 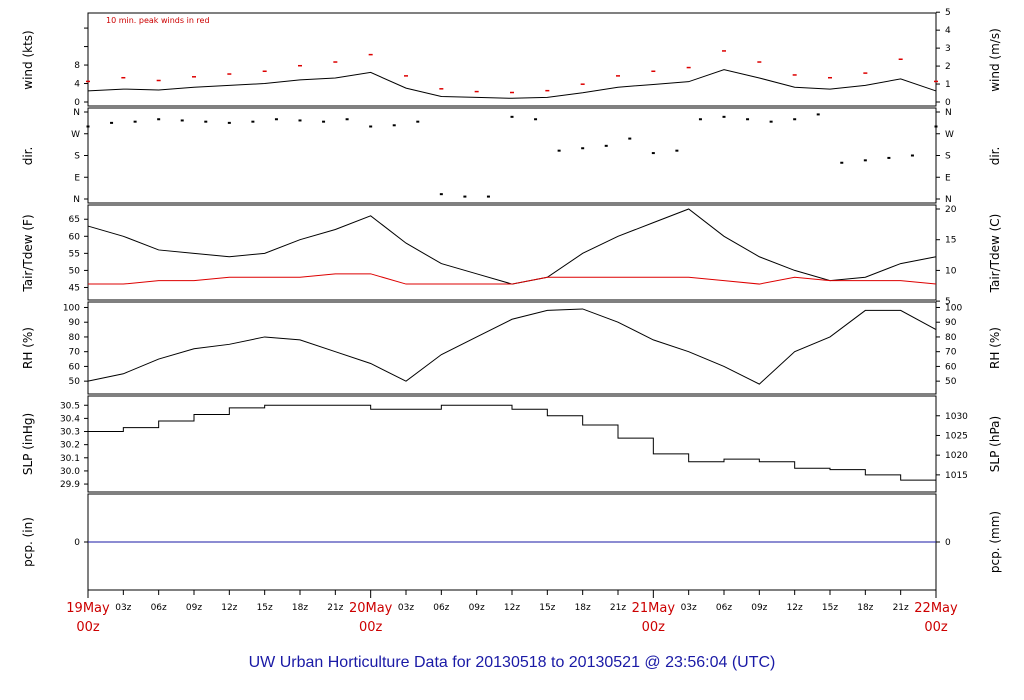 I want to click on dir-series, so click(x=512, y=155).